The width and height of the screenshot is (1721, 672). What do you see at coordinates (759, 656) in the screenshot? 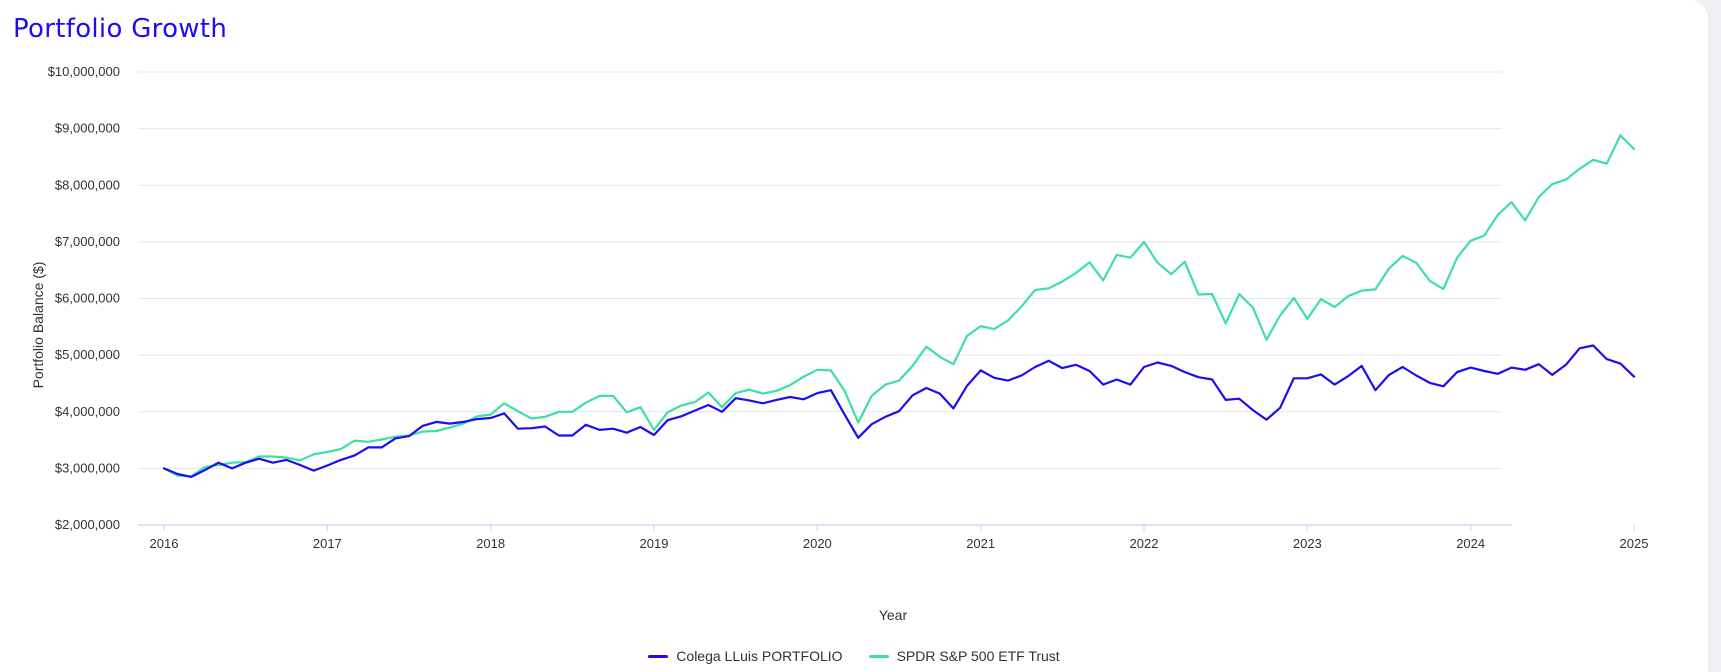
I see `legend-label-portfolio: Colega LLuis PORTFOLIO` at bounding box center [759, 656].